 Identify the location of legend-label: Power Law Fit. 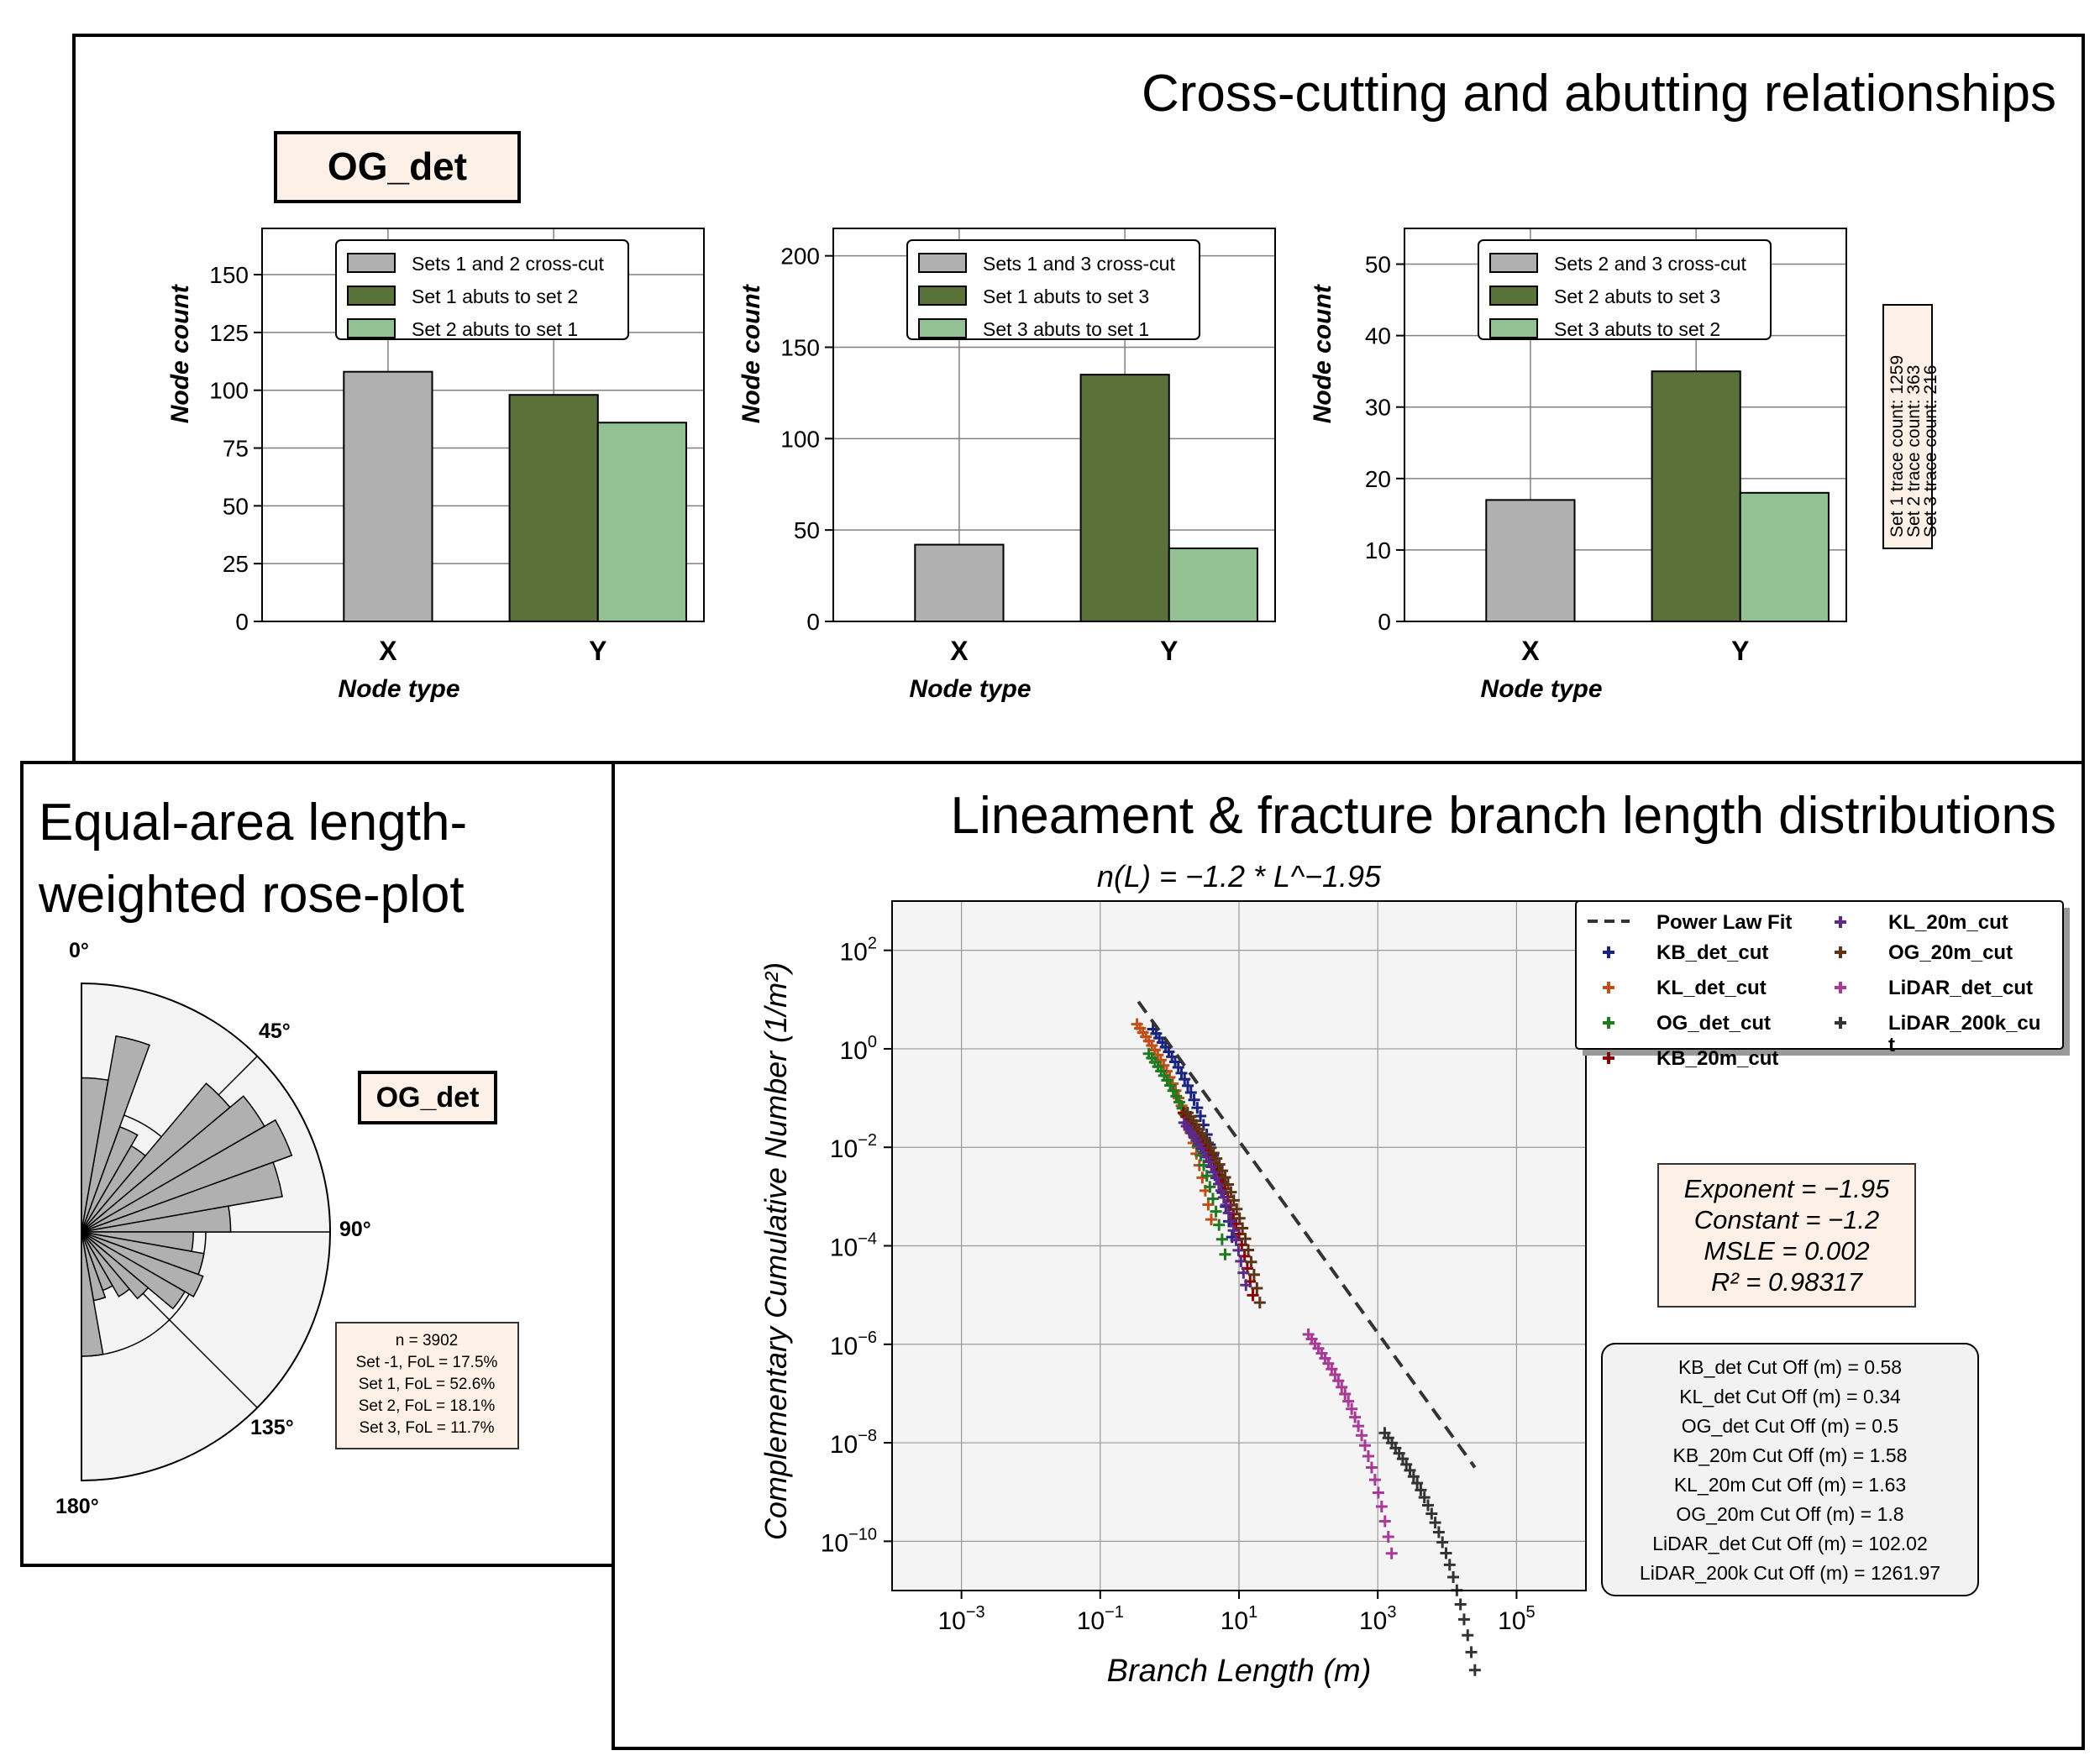
(1724, 922).